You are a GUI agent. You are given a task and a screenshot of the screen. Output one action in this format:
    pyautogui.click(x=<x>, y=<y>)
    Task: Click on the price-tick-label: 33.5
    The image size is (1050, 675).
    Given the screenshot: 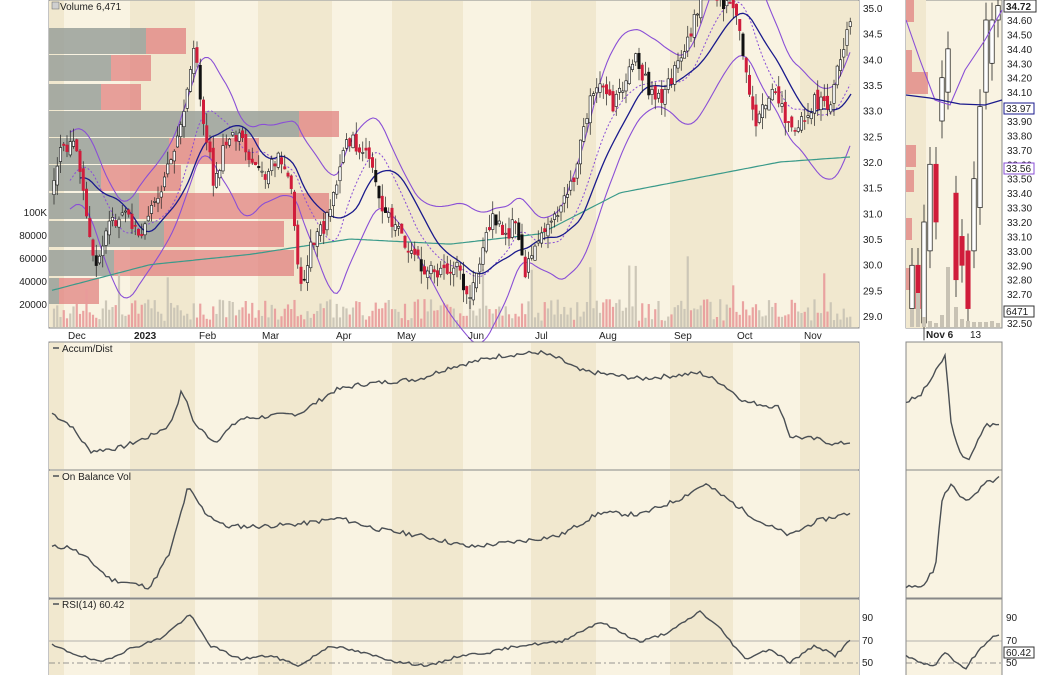 What is the action you would take?
    pyautogui.click(x=873, y=86)
    